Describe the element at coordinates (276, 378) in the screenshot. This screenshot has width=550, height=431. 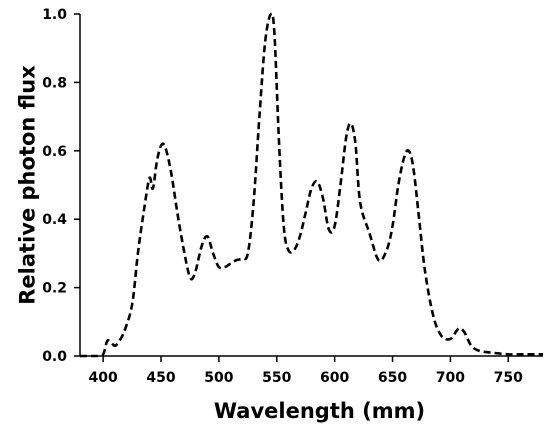
I see `x-tick-label: 550` at that location.